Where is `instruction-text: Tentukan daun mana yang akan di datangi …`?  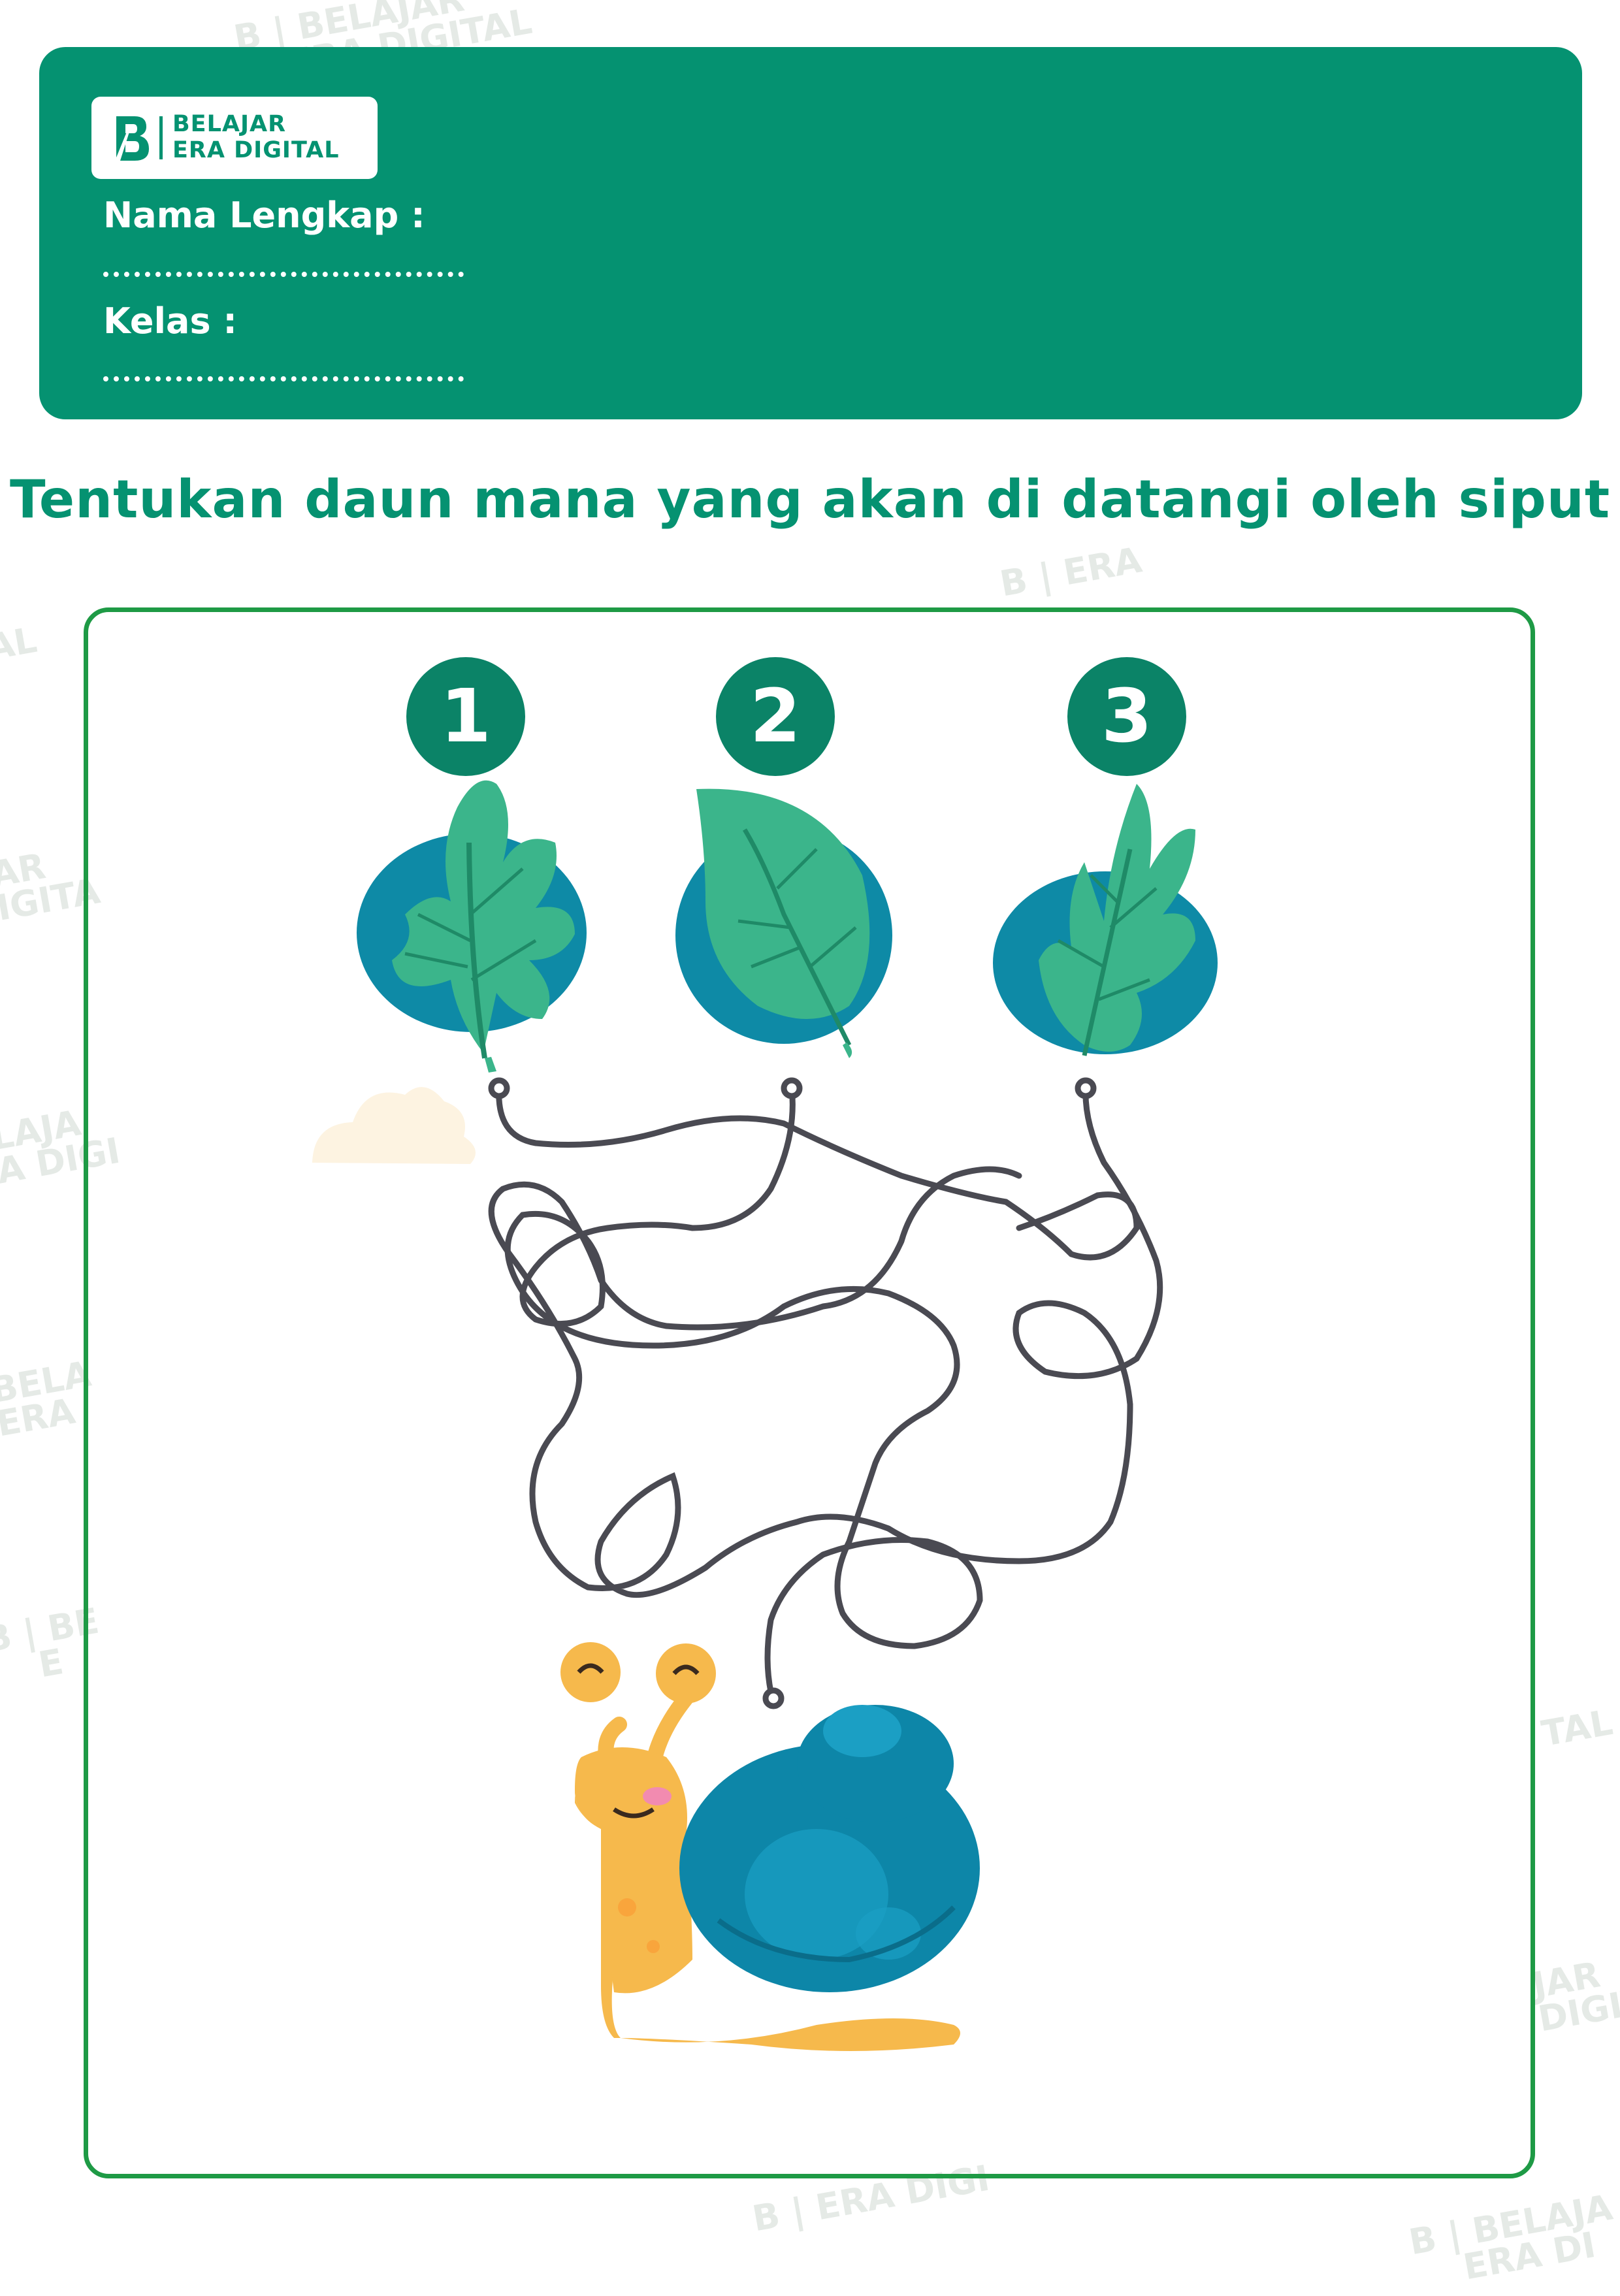
instruction-text: Tentukan daun mana yang akan di datangi … is located at coordinates (810, 500).